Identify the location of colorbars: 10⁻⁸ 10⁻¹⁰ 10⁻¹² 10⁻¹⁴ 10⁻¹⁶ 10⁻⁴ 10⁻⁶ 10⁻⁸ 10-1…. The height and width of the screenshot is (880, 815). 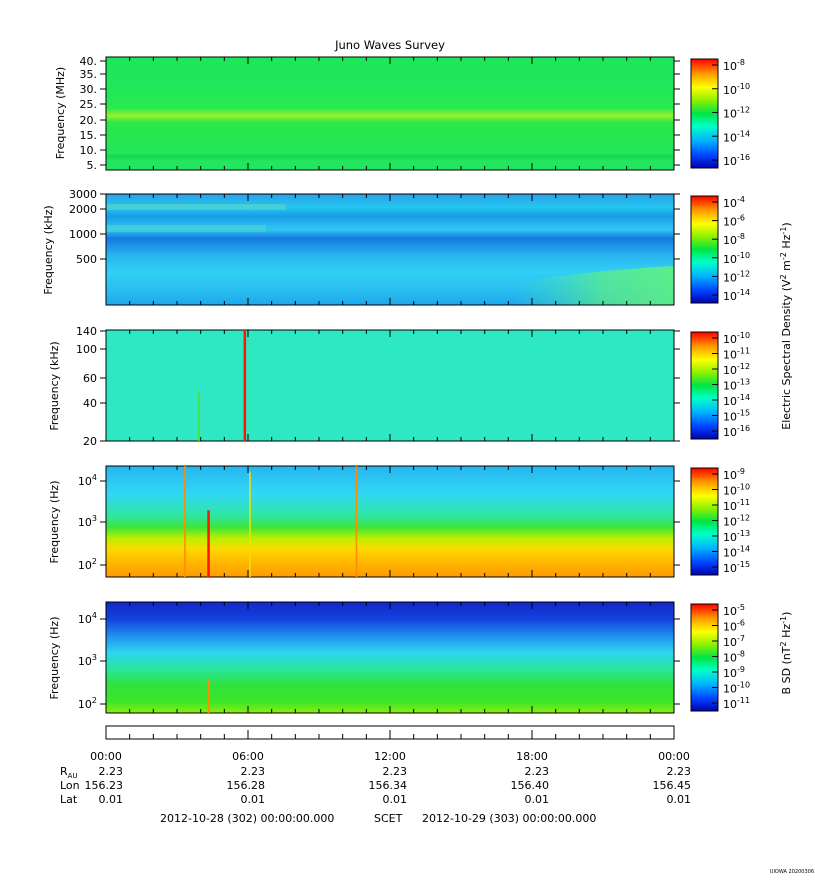
(720, 385).